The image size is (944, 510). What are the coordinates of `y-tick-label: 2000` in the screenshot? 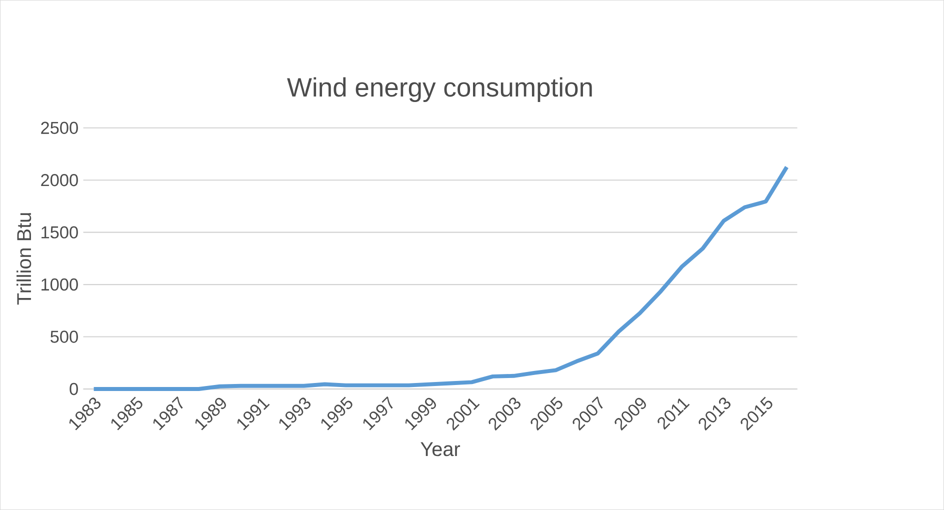 It's located at (59, 180).